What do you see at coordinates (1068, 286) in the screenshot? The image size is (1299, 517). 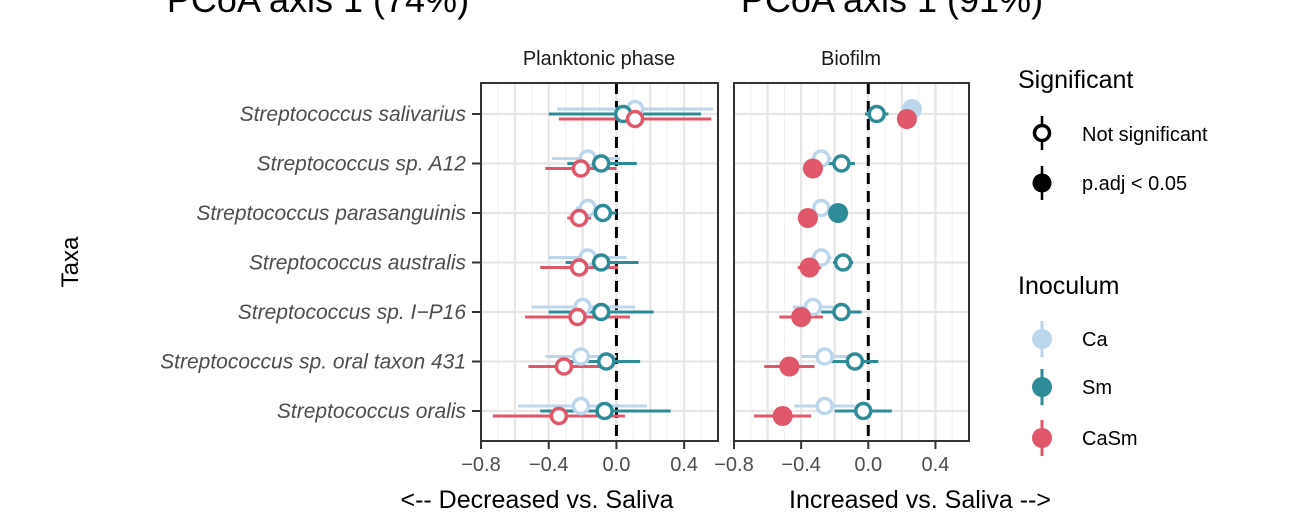 I see `legend-inoculum-title: Inoculum` at bounding box center [1068, 286].